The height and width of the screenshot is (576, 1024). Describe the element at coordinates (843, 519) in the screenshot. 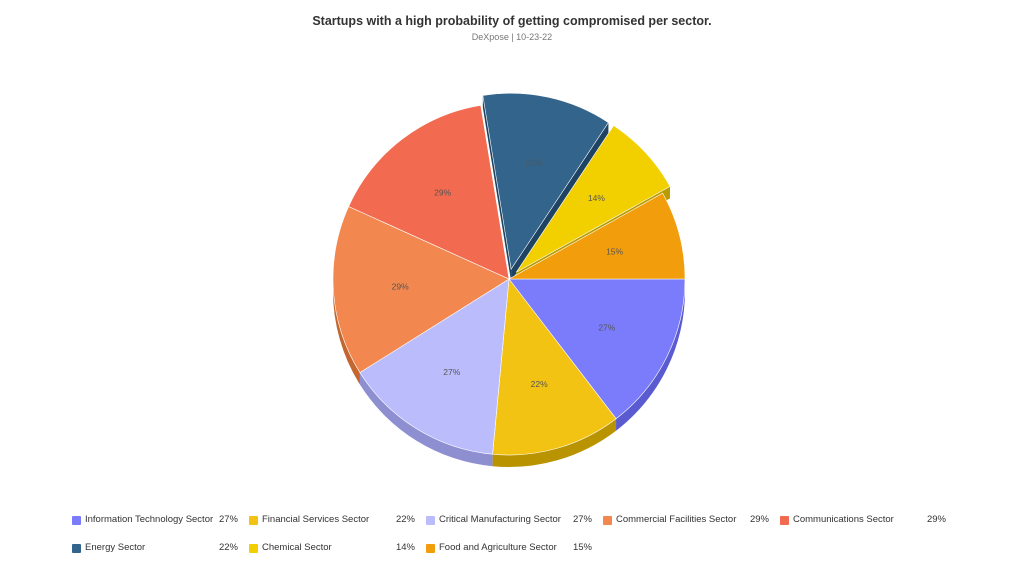

I see `legend-label: Communications Sector` at that location.